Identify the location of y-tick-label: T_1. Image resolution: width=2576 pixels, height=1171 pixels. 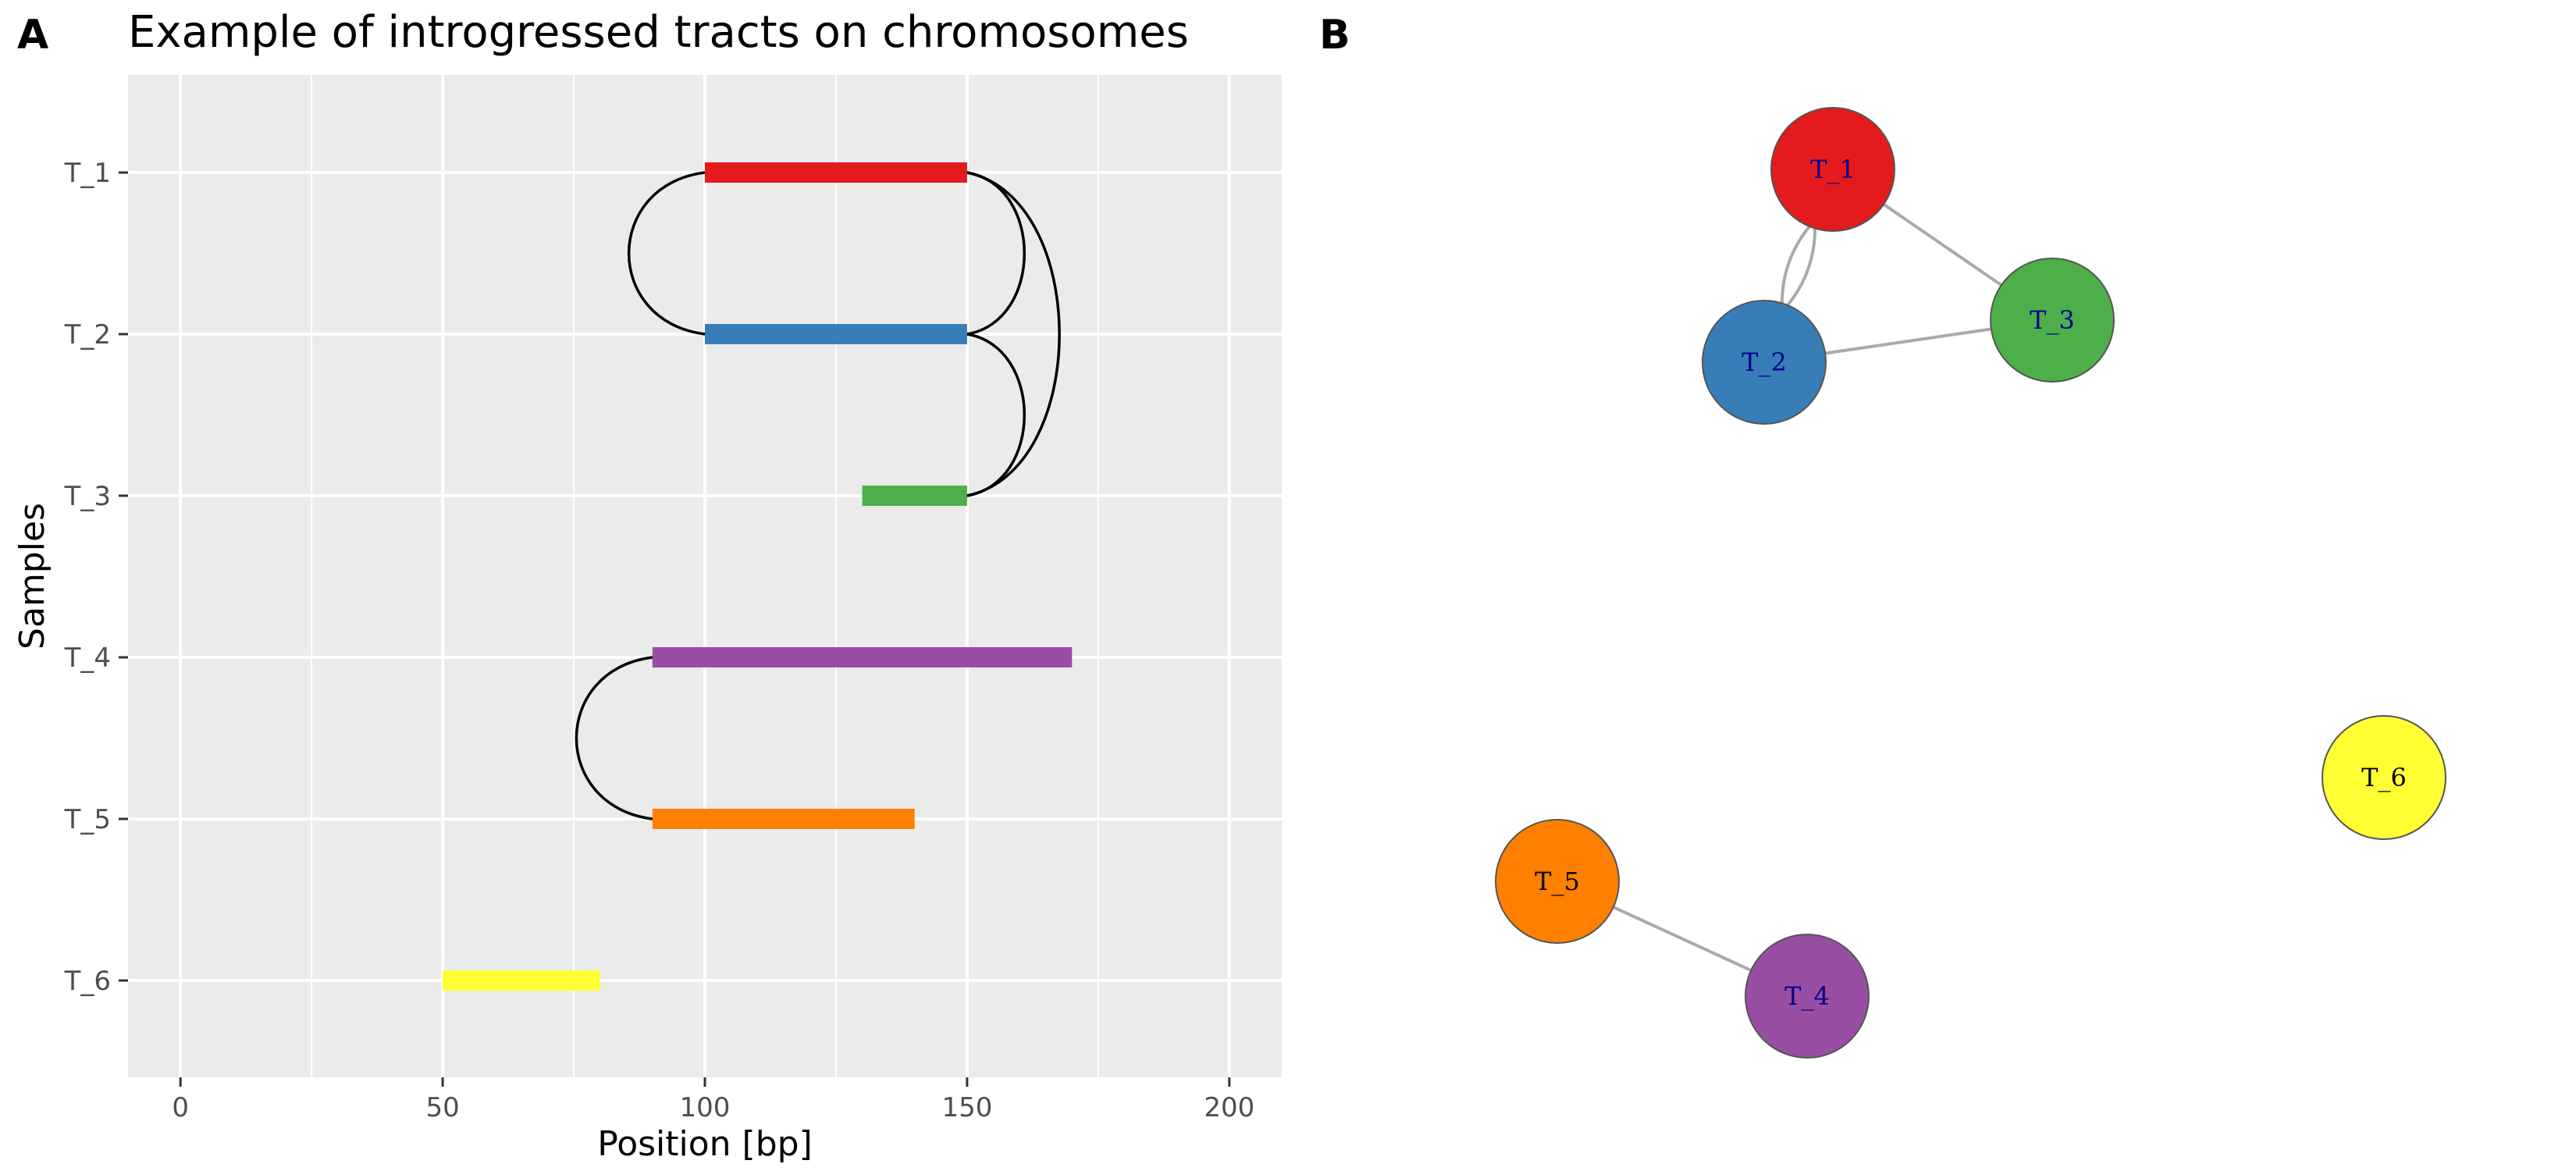
(87, 173).